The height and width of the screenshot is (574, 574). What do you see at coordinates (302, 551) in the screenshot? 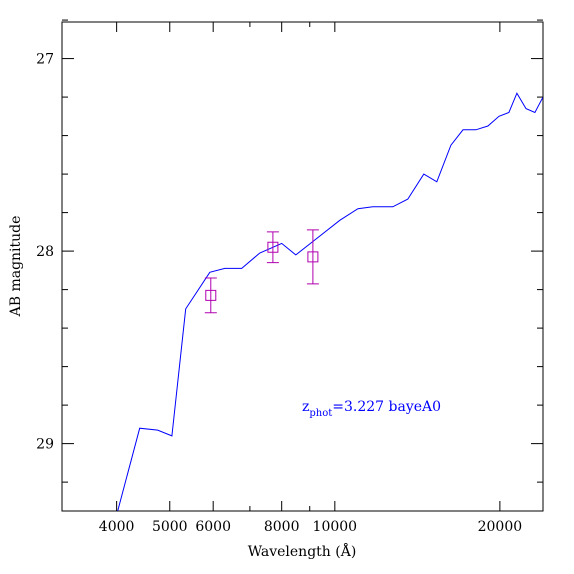
I see `x-axis-label: Wavelength (Å)` at bounding box center [302, 551].